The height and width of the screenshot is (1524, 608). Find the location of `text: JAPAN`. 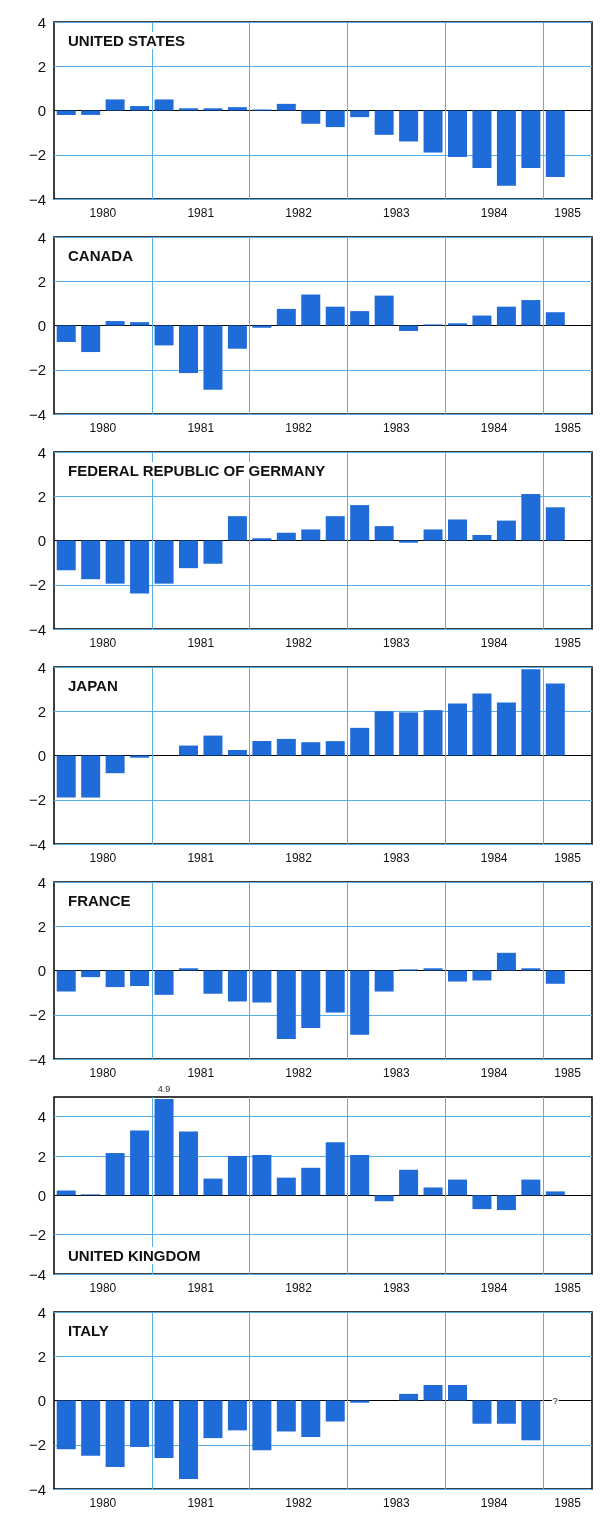

text: JAPAN is located at coordinates (93, 685).